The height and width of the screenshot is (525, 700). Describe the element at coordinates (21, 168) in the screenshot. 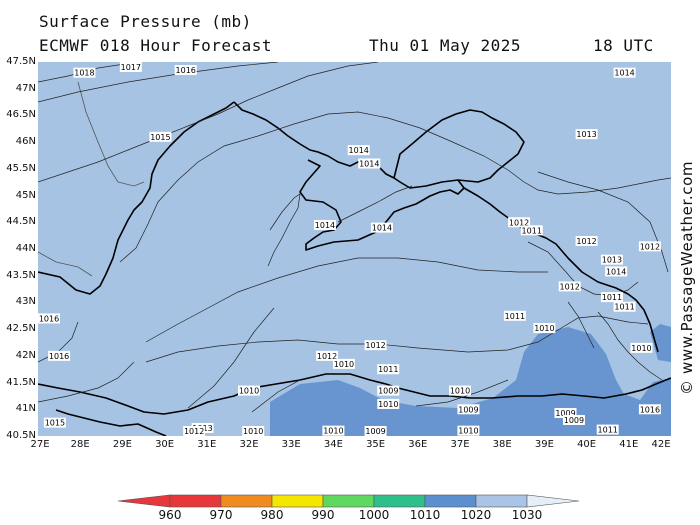

I see `latitude-label: 45.5N` at that location.